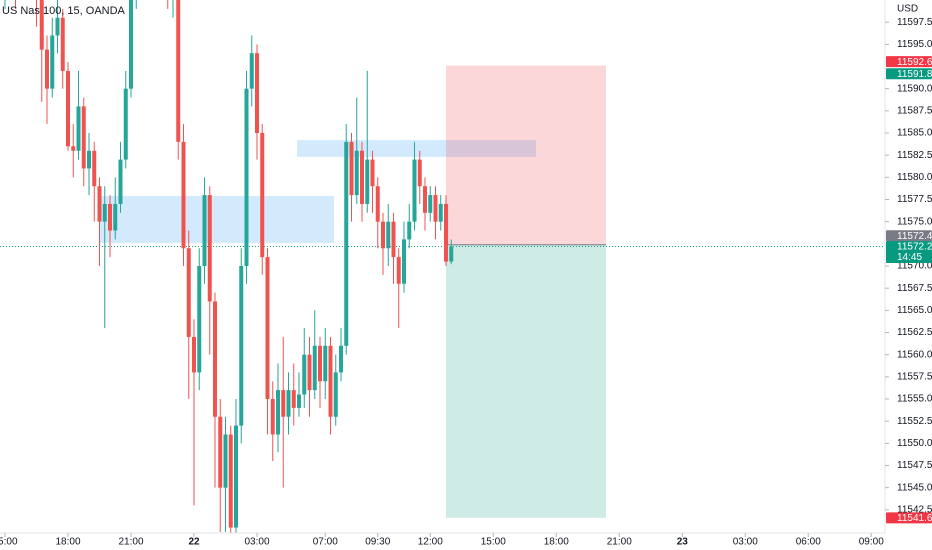 Image resolution: width=932 pixels, height=550 pixels. What do you see at coordinates (914, 354) in the screenshot?
I see `y-tick-label: 11560.0` at bounding box center [914, 354].